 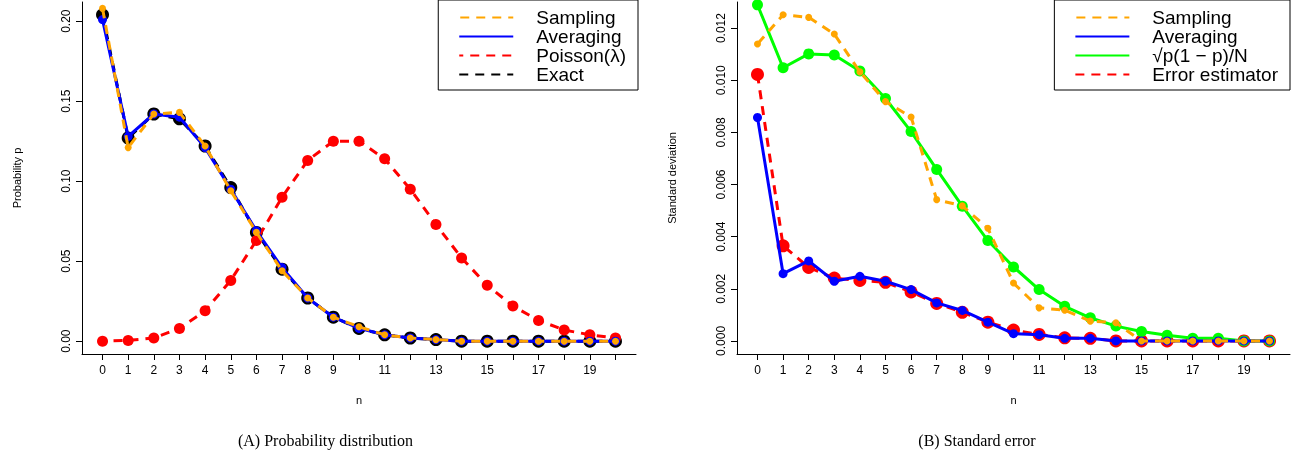 What do you see at coordinates (977, 440) in the screenshot?
I see `text: (B) Standard error` at bounding box center [977, 440].